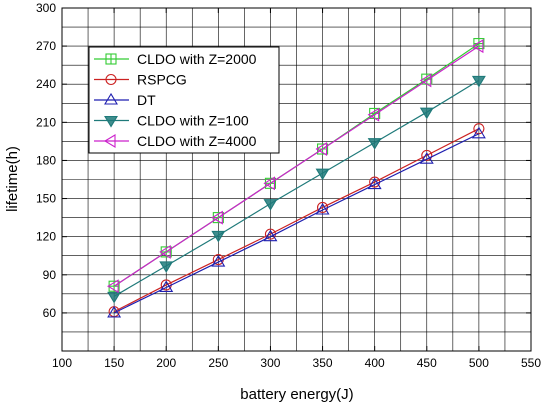 The width and height of the screenshot is (550, 407). Describe the element at coordinates (46, 8) in the screenshot. I see `y-tick-label: 300` at that location.